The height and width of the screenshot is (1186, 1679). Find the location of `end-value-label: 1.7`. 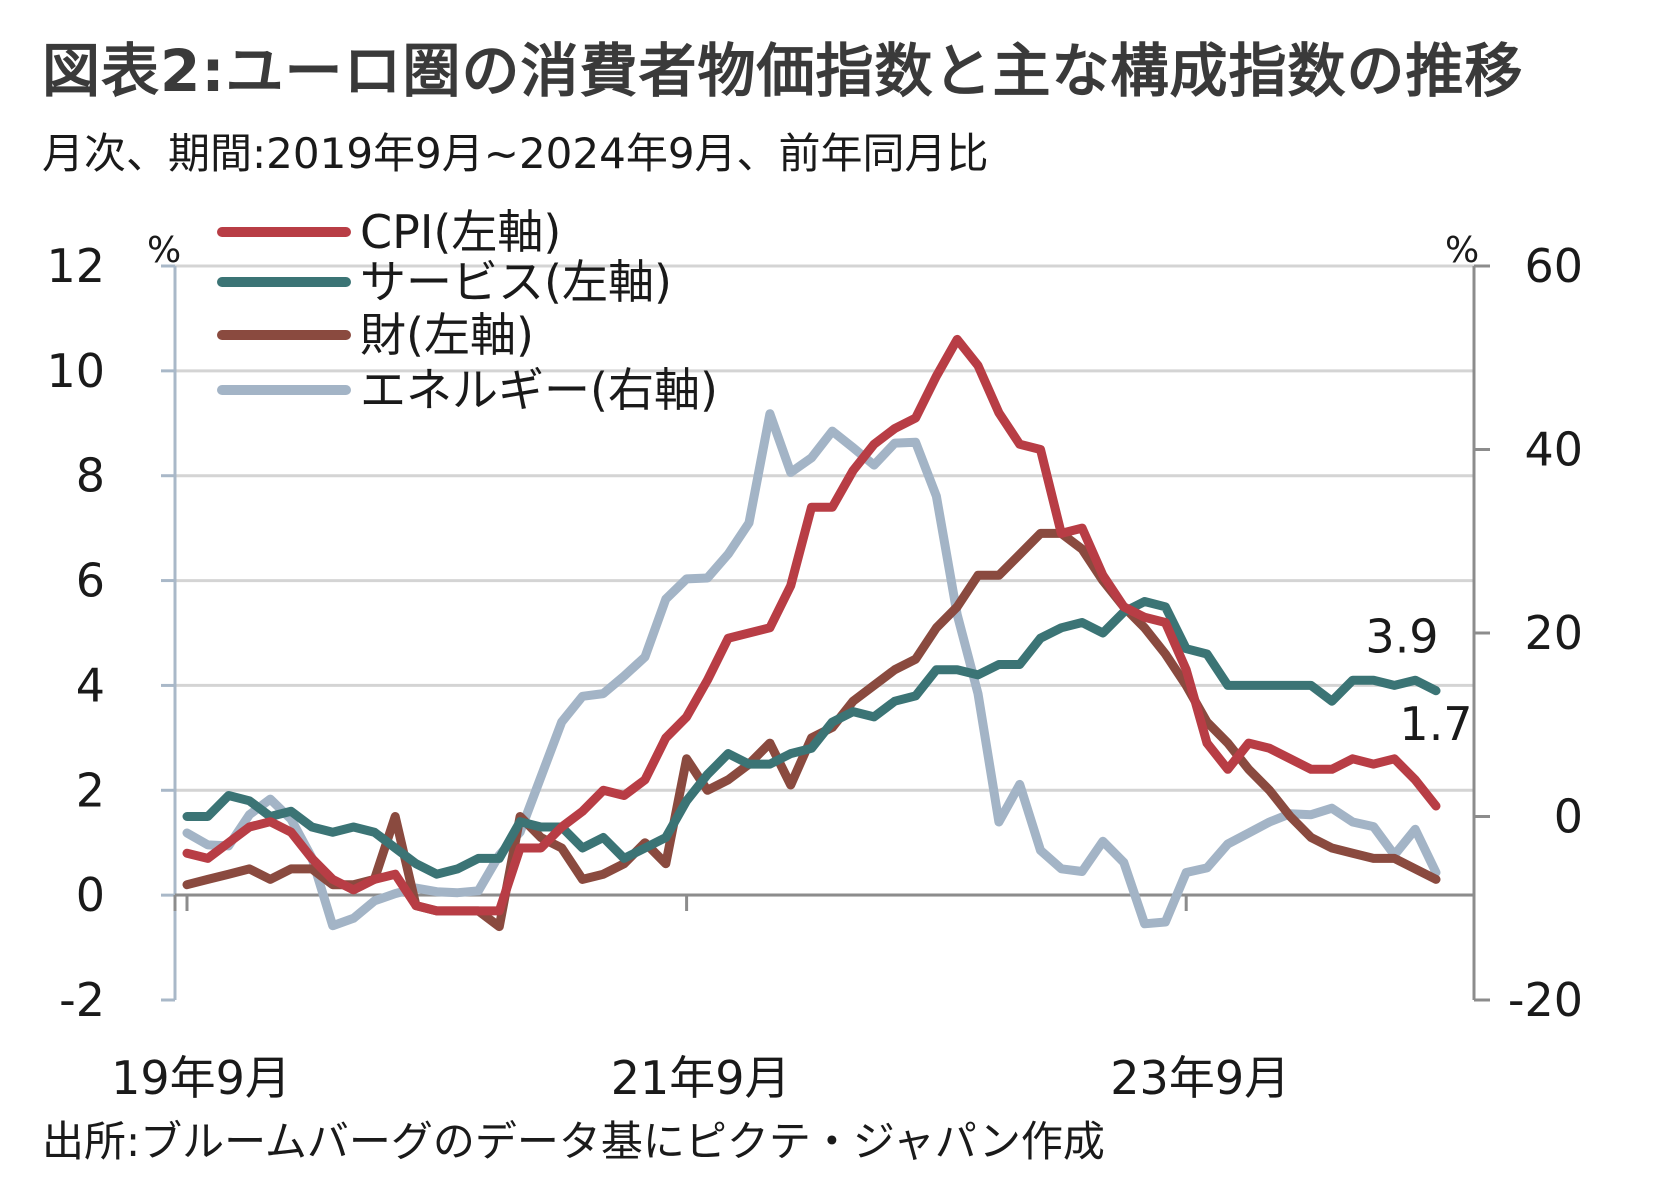

end-value-label: 1.7 is located at coordinates (1435, 724).